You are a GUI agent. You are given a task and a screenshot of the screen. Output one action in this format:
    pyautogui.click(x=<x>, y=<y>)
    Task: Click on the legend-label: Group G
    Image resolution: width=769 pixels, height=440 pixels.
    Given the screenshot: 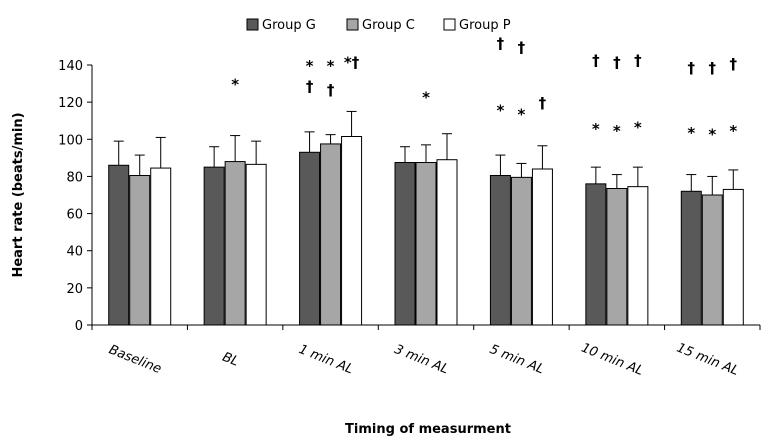 What is the action you would take?
    pyautogui.click(x=289, y=25)
    